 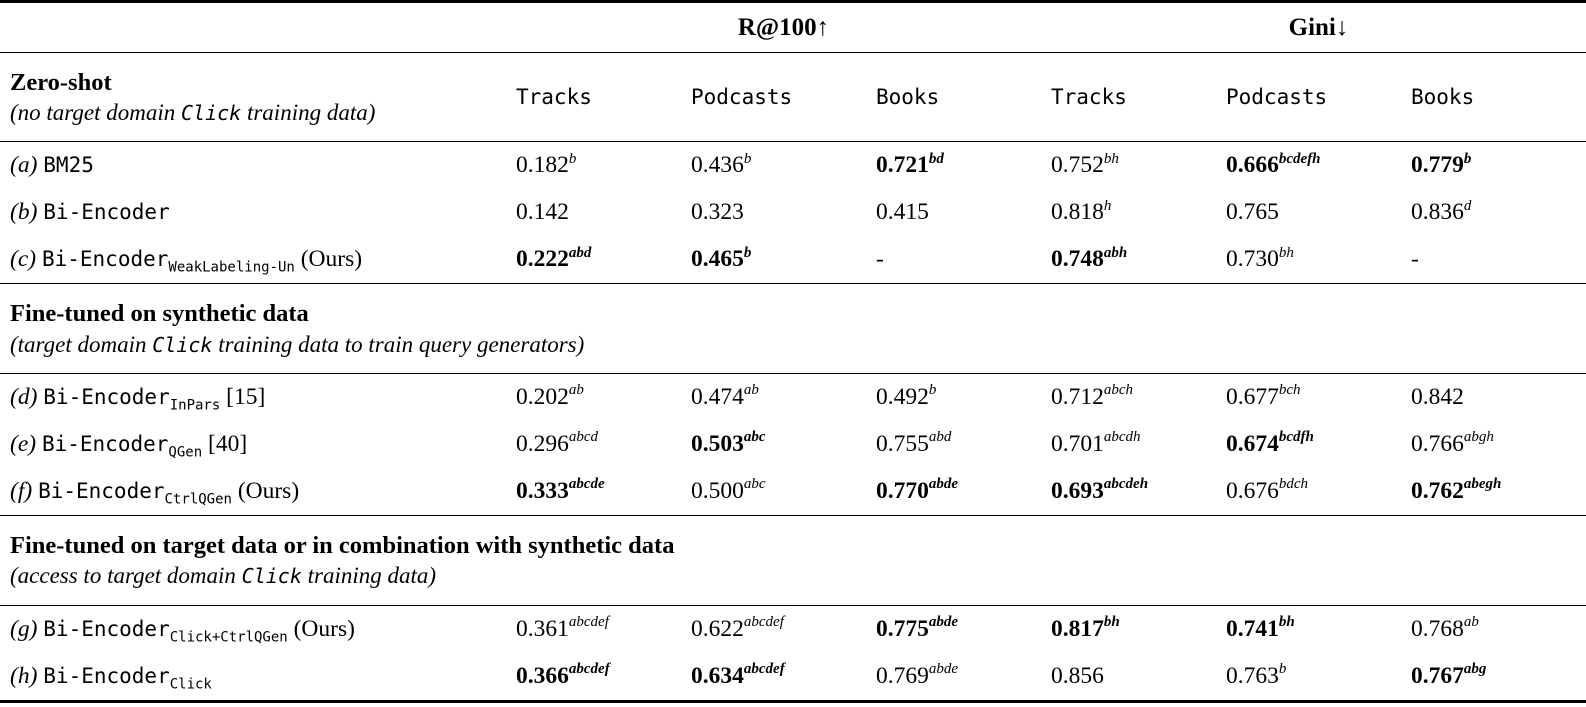 What do you see at coordinates (783, 166) in the screenshot?
I see `metric-value-cell: 0.436b` at bounding box center [783, 166].